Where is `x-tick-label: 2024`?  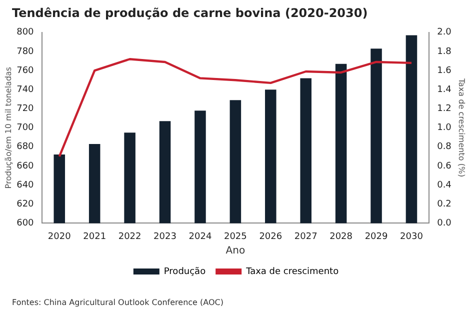
x-tick-label: 2024 is located at coordinates (200, 237).